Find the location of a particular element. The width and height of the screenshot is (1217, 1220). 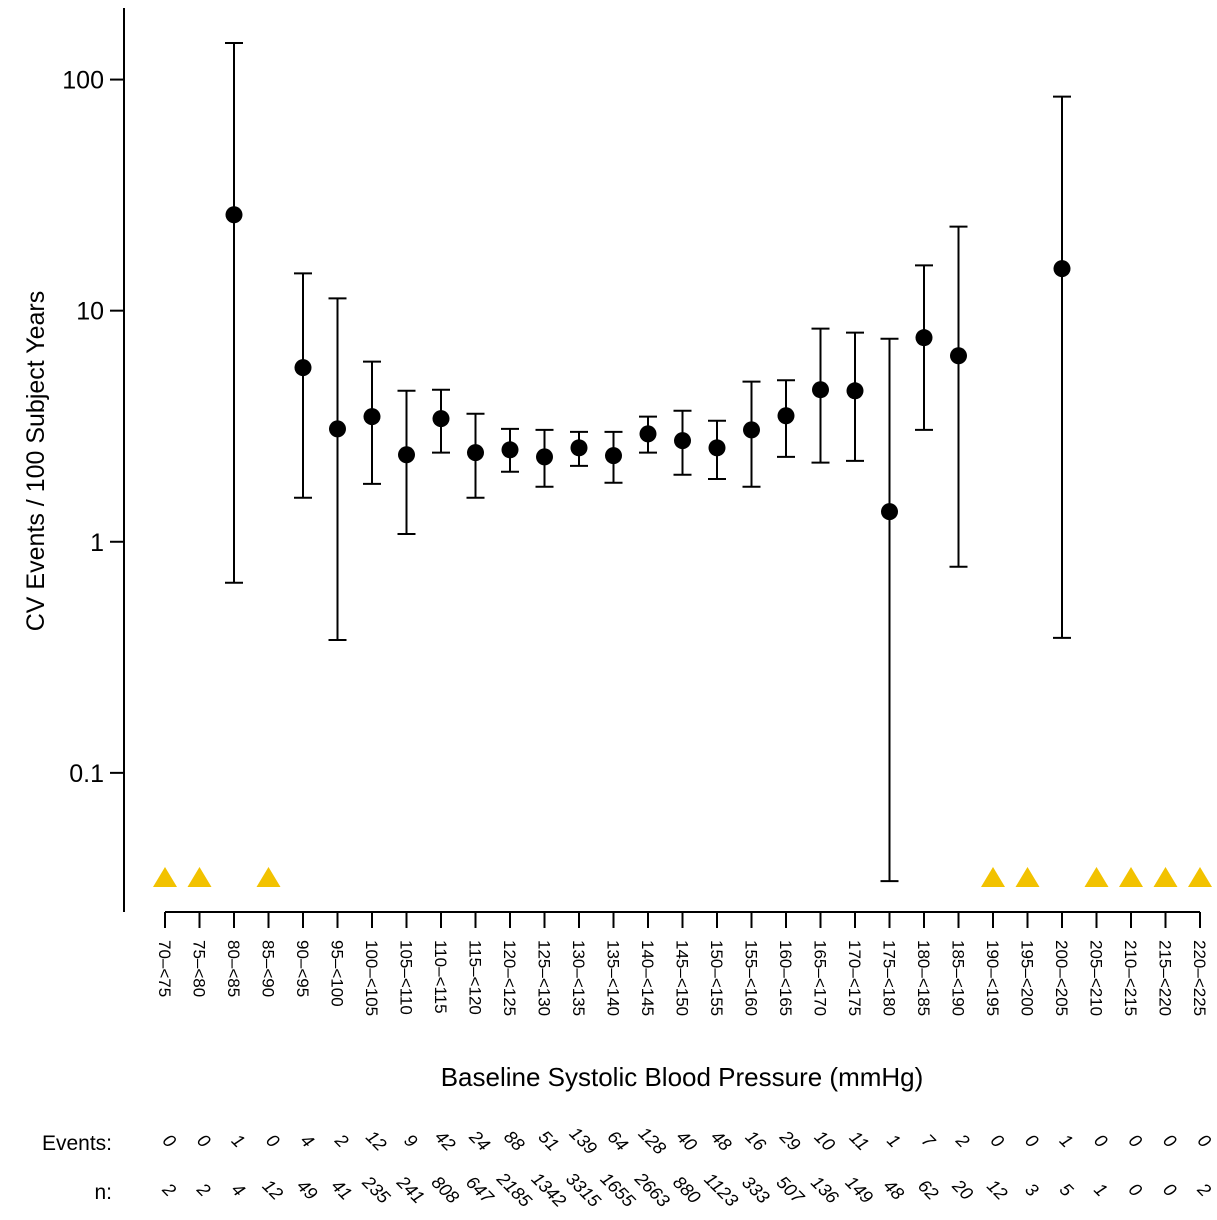

x-tick-label: 135–<140 is located at coordinates (613, 978).